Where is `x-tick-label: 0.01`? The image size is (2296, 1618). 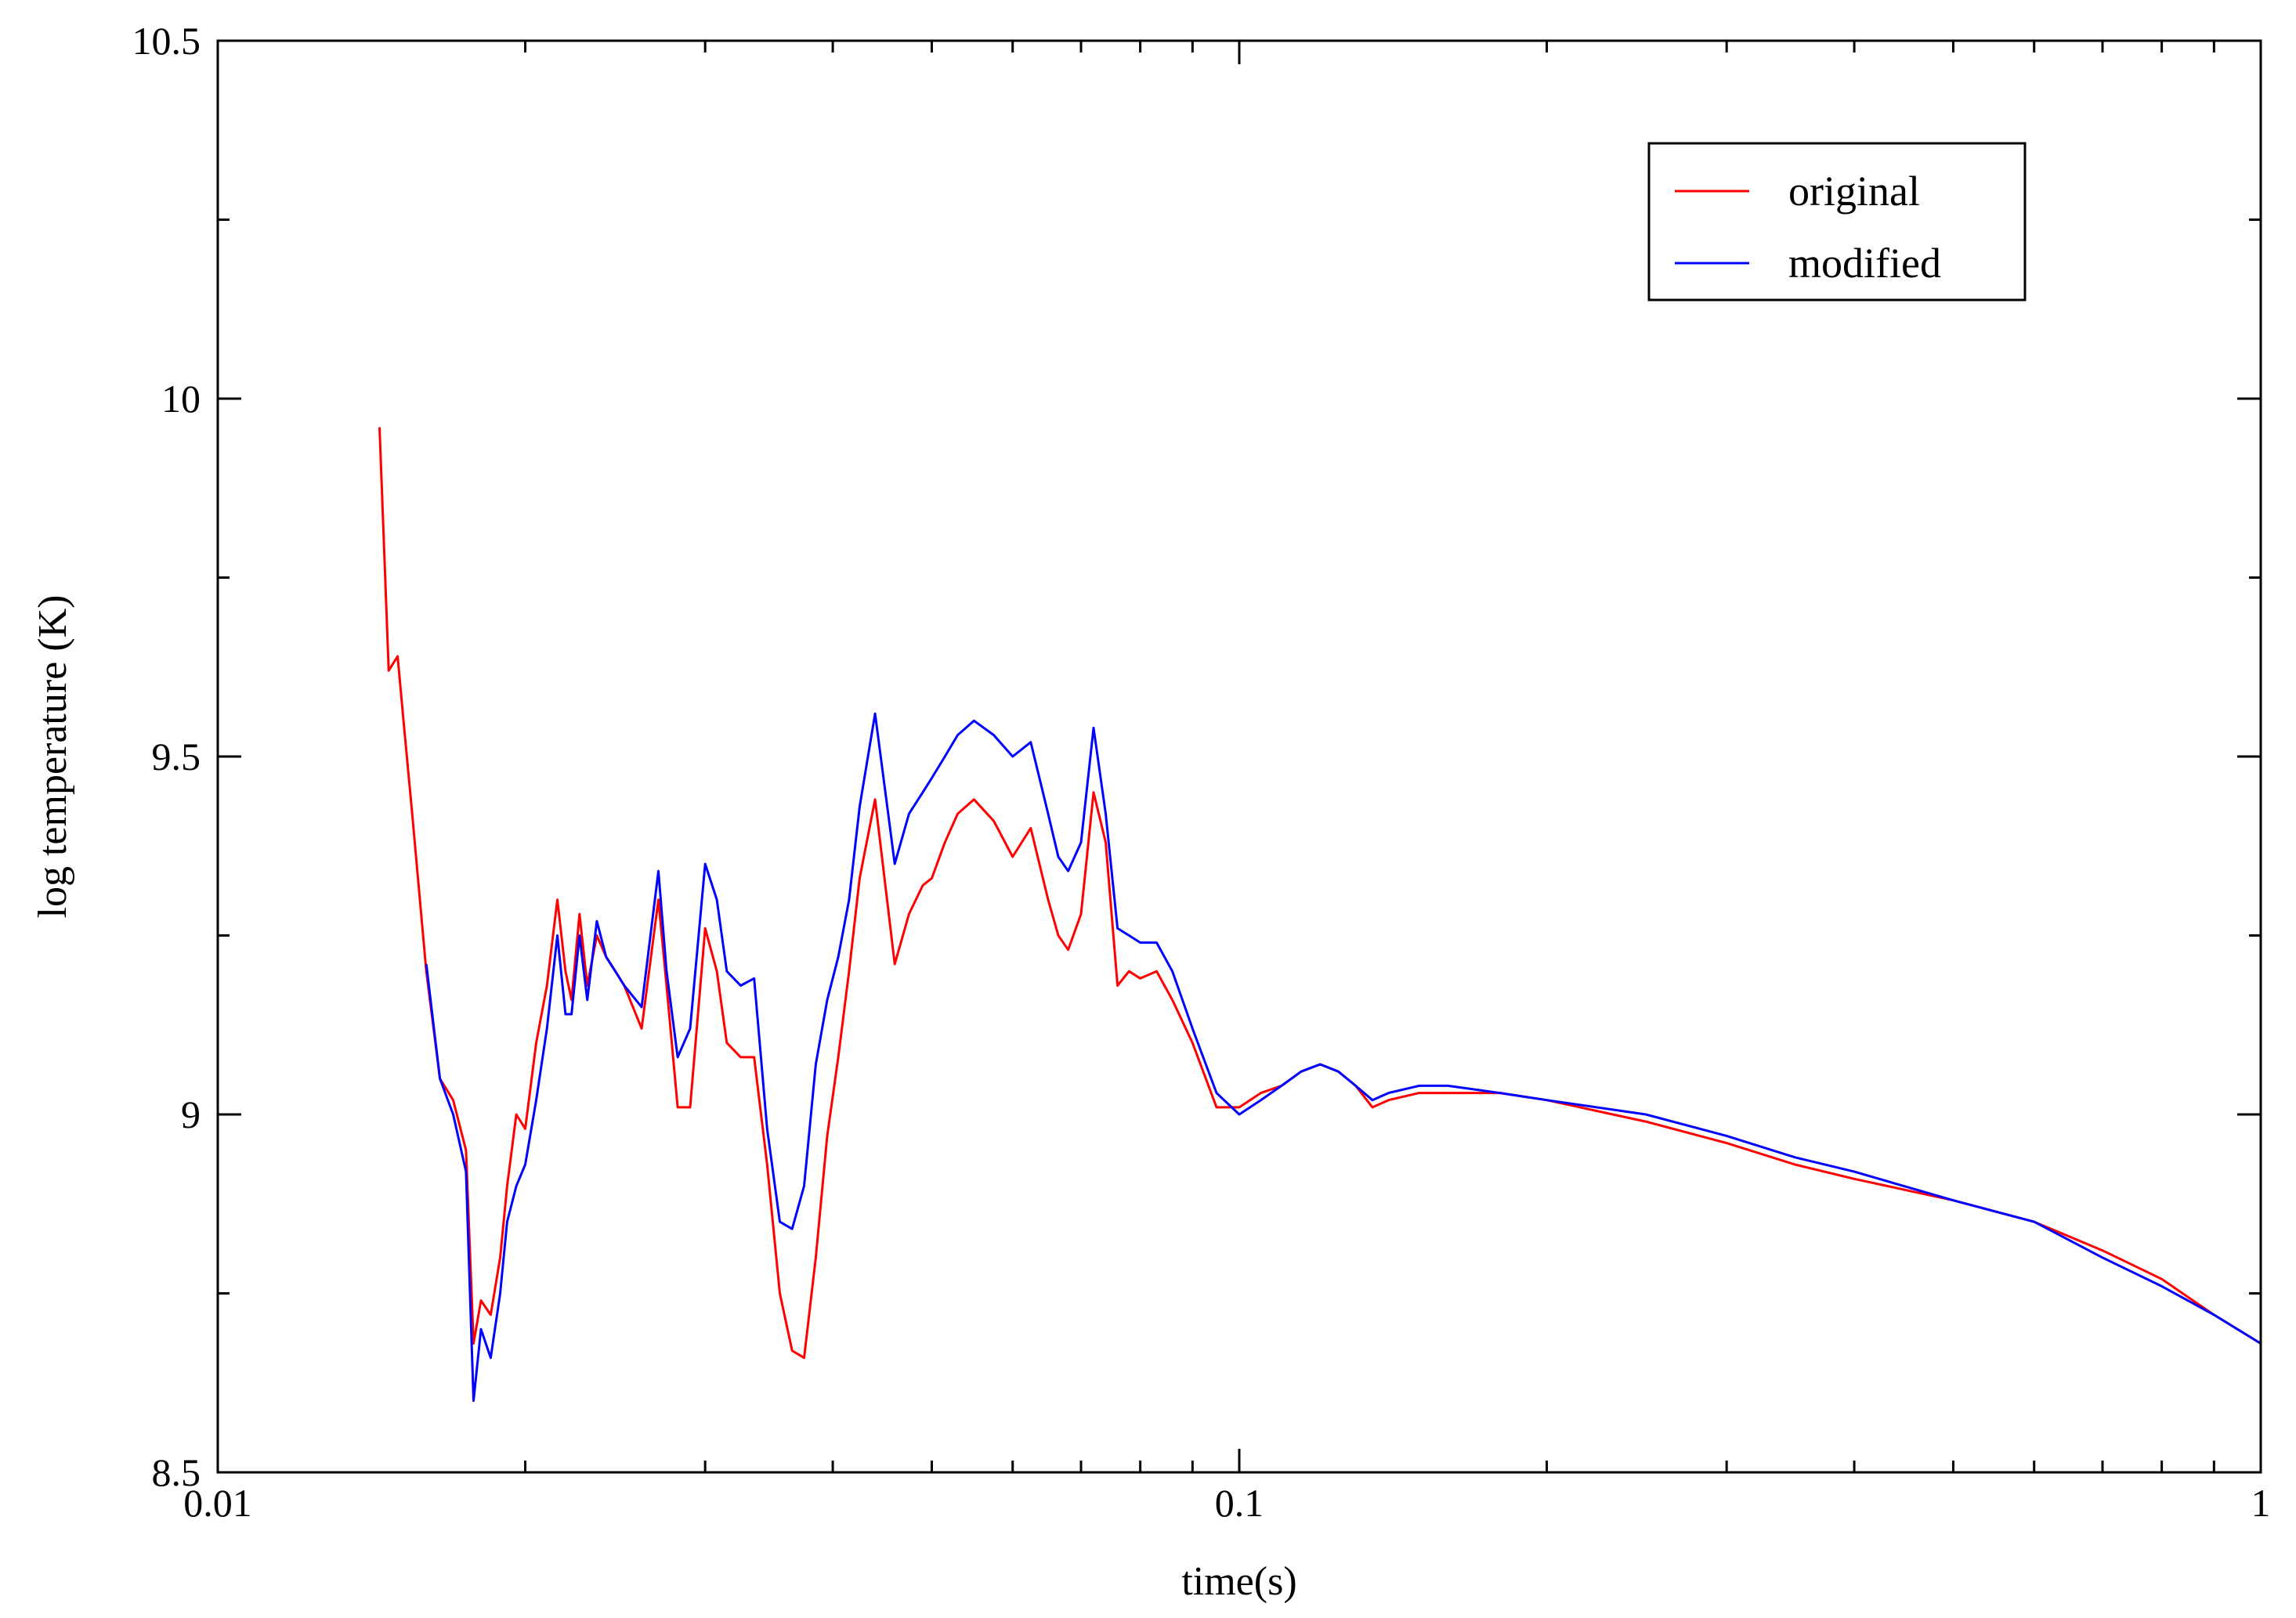
x-tick-label: 0.01 is located at coordinates (217, 1503).